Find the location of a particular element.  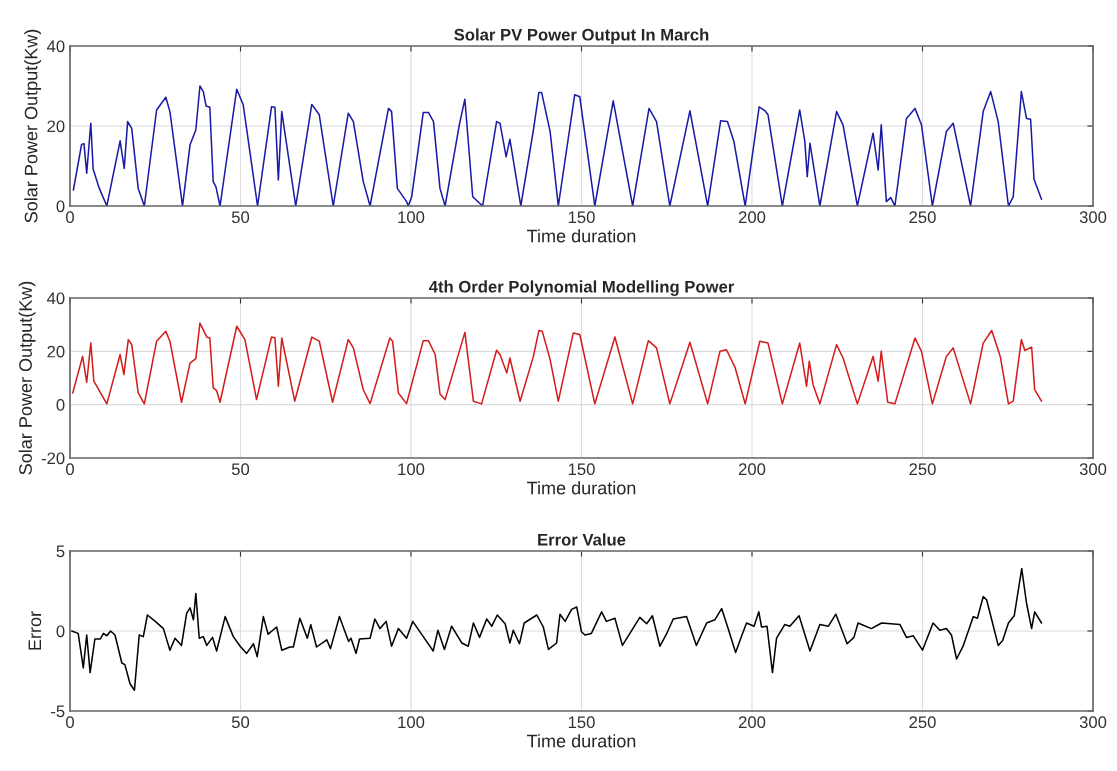

chart-title: Error Value is located at coordinates (582, 539).